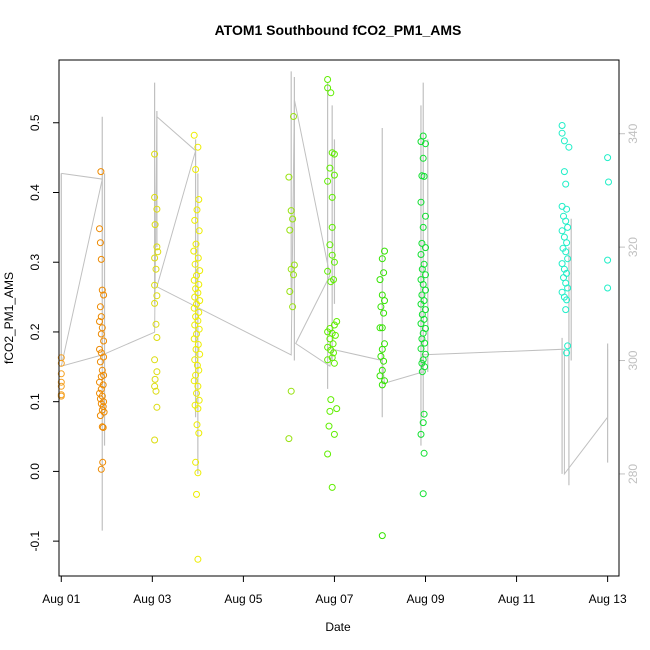 This screenshot has width=650, height=650. I want to click on y2-tick-label: 300, so click(633, 360).